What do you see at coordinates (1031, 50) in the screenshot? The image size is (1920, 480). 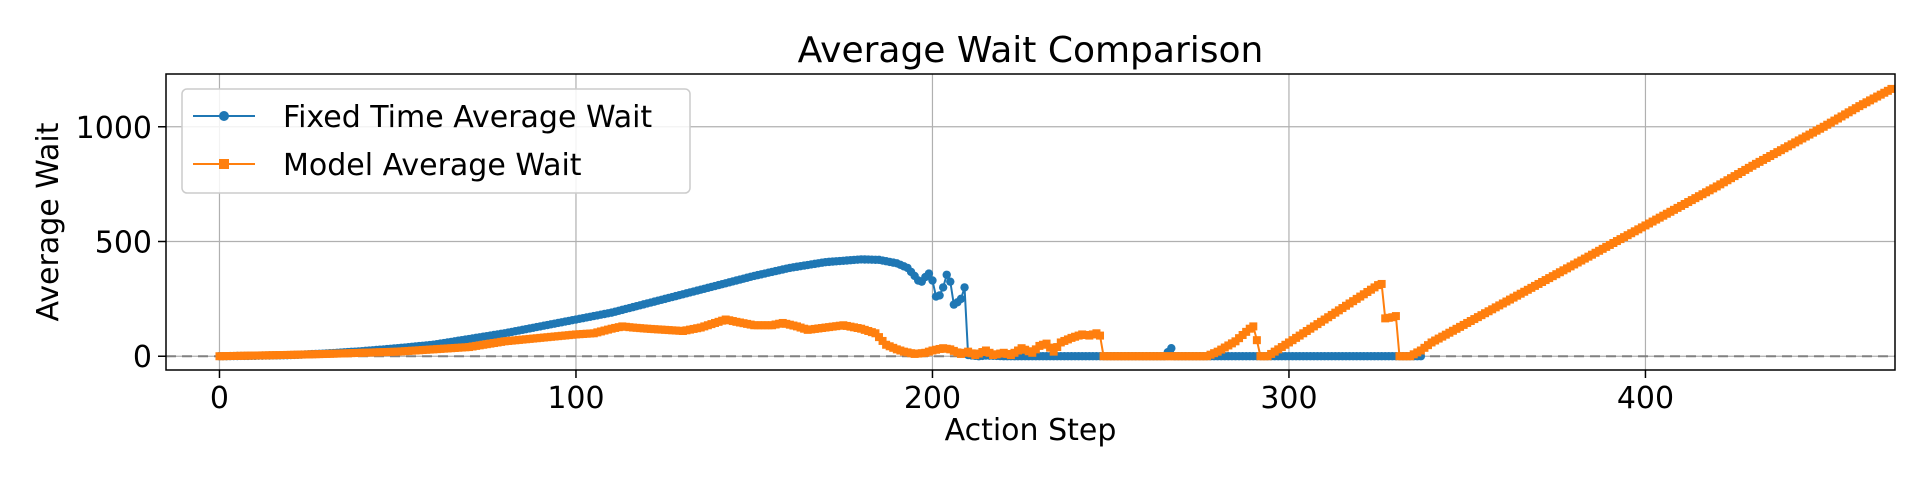 I see `chart-title: Average Wait Comparison` at bounding box center [1031, 50].